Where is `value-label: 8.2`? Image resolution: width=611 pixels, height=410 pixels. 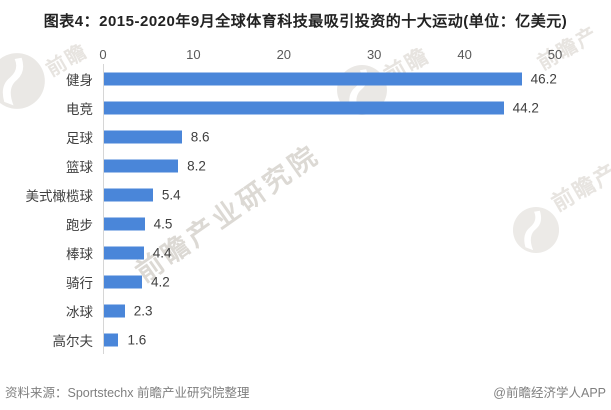 value-label: 8.2 is located at coordinates (196, 165).